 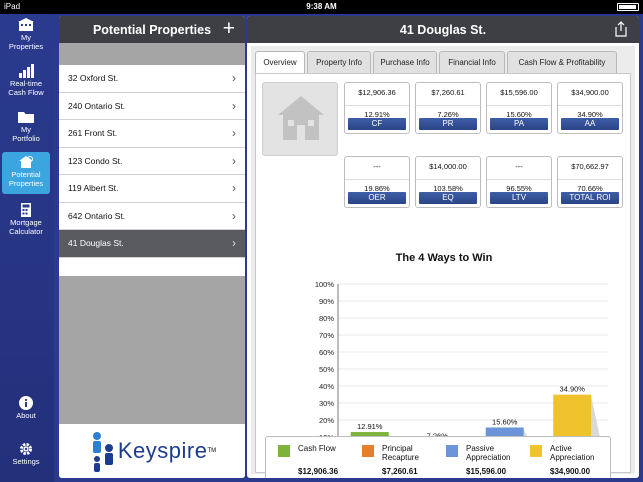 What do you see at coordinates (519, 186) in the screenshot?
I see `metric-percent: 96.55%` at bounding box center [519, 186].